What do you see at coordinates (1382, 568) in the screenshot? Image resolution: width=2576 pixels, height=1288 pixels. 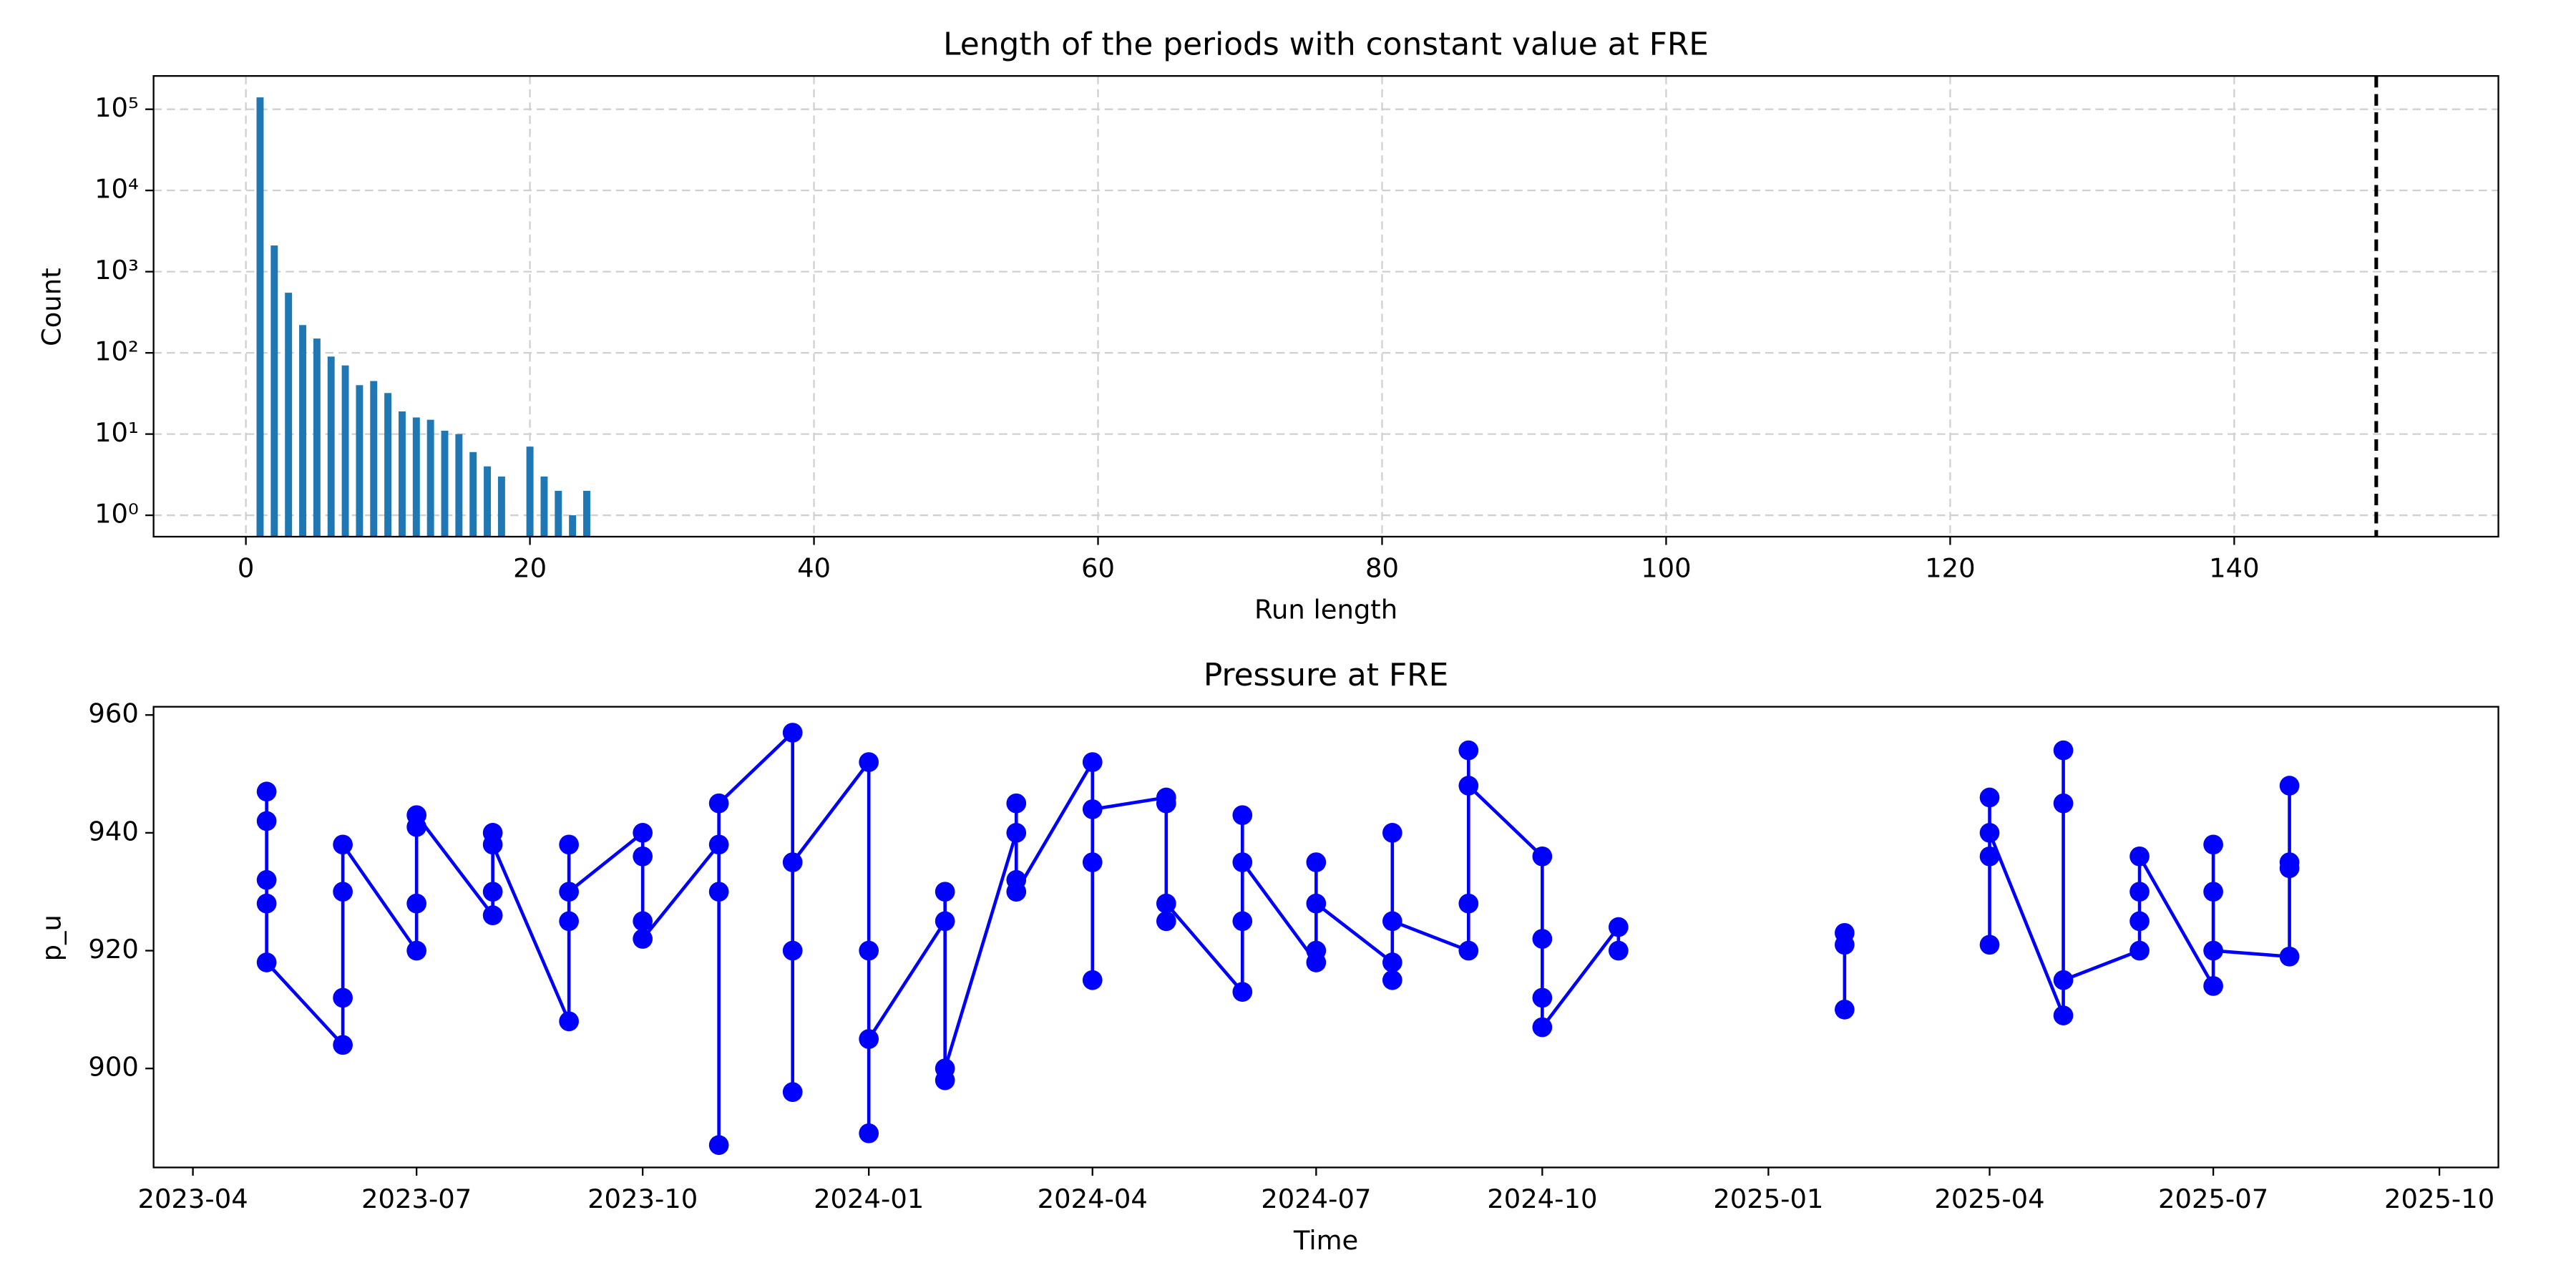 I see `x-tick-label: 80` at bounding box center [1382, 568].